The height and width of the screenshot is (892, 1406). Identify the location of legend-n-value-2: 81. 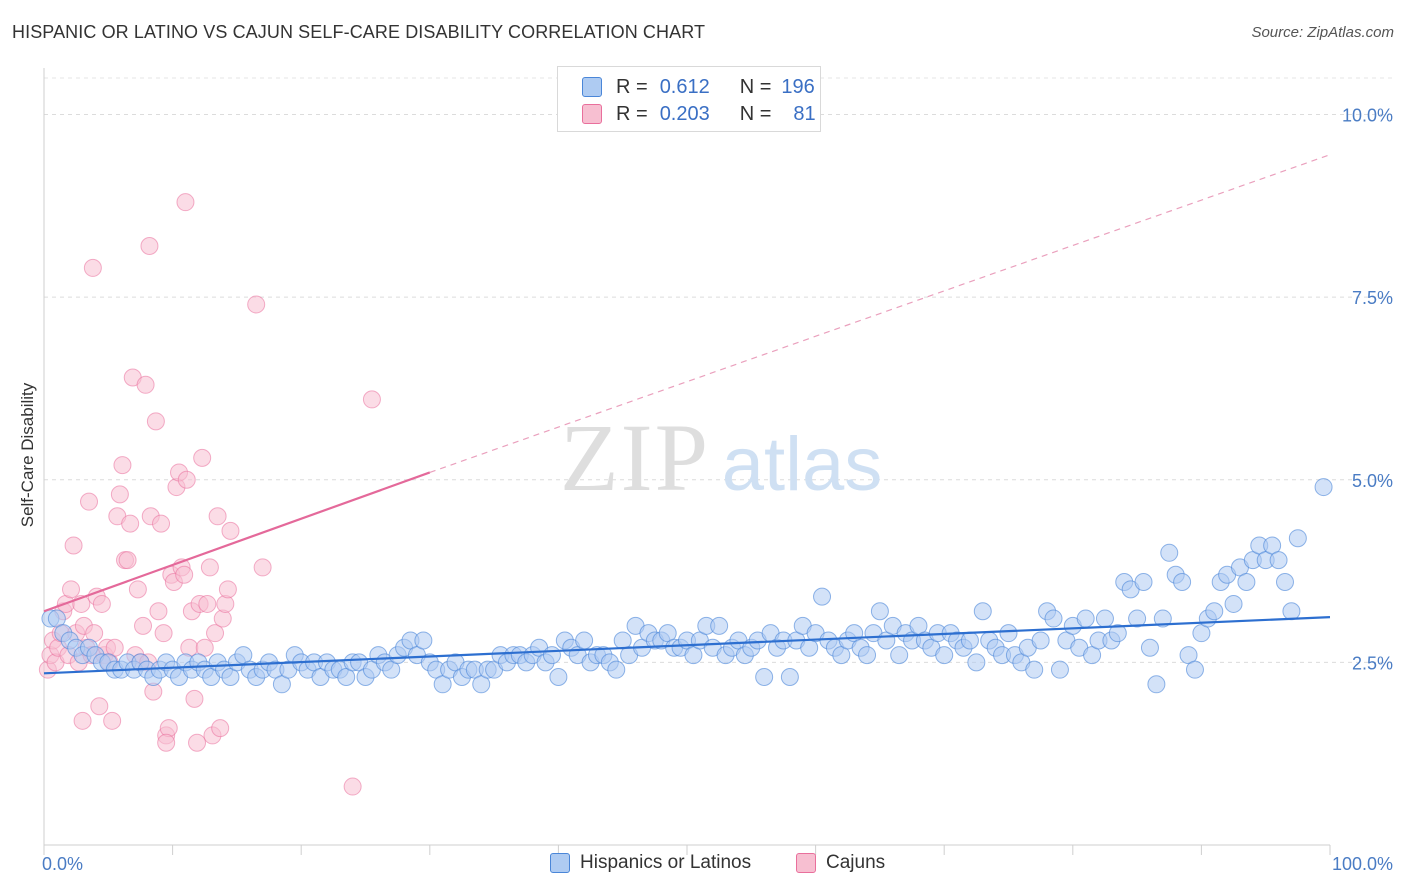
(804, 113).